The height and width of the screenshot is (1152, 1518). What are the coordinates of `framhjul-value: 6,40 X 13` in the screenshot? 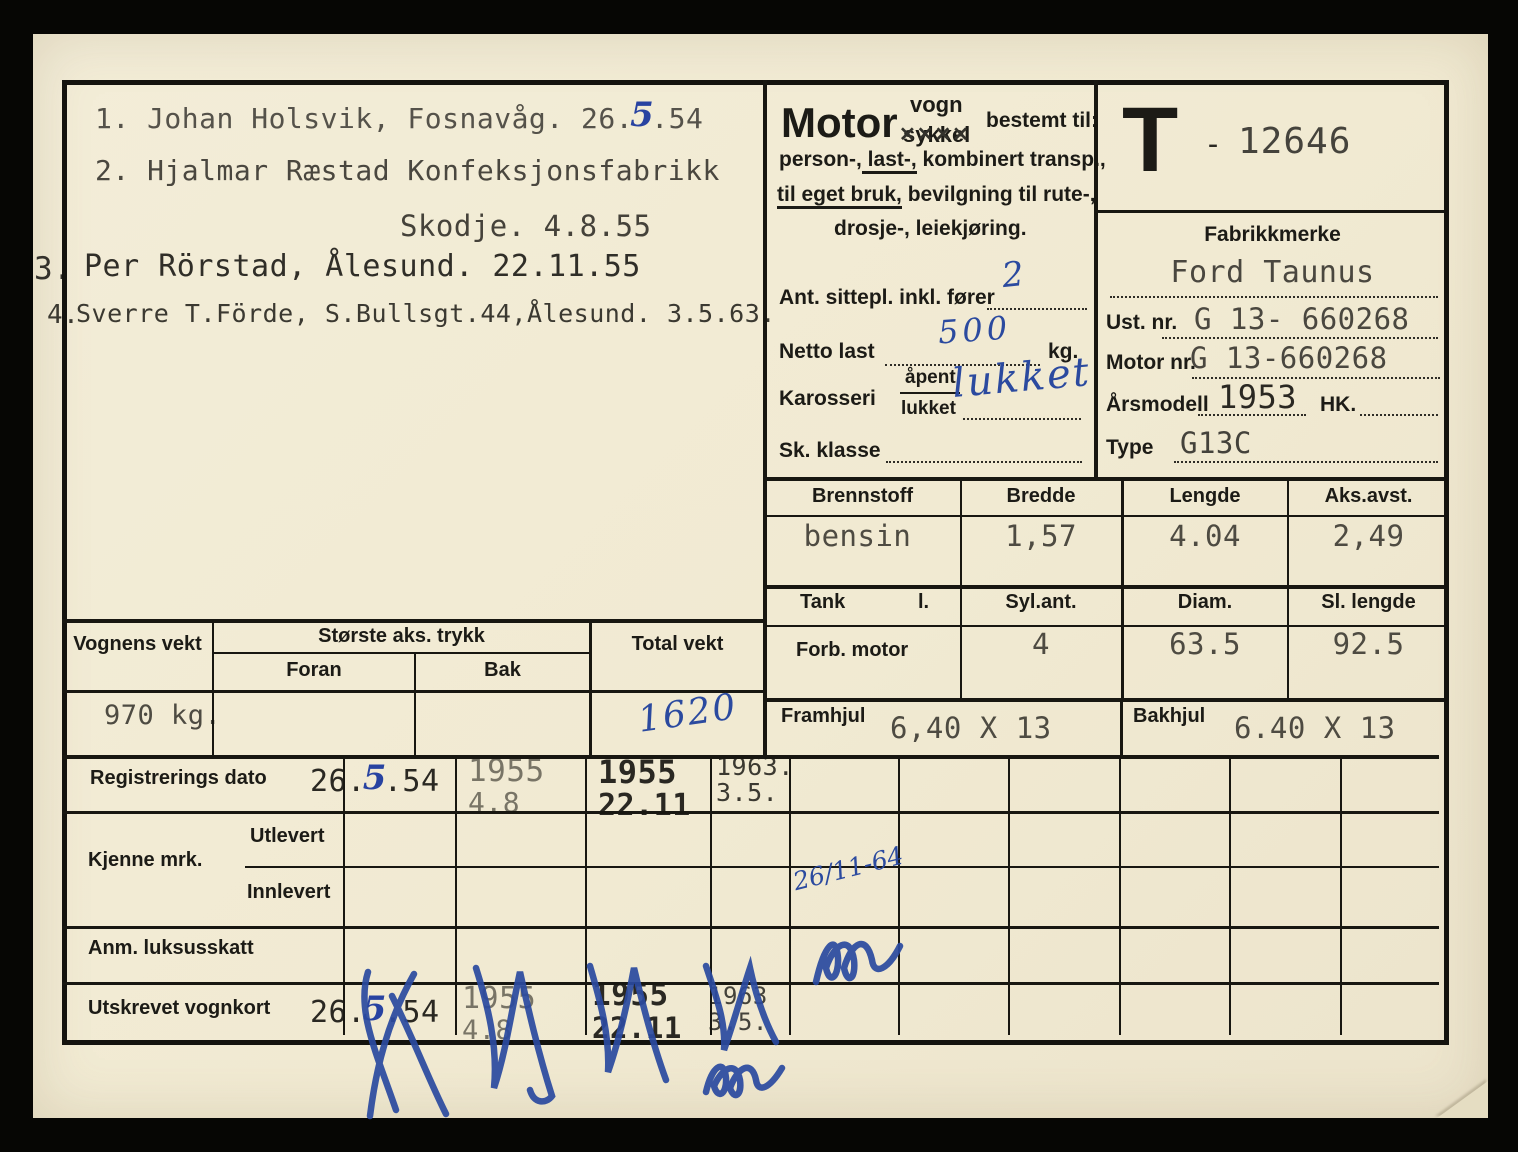 It's located at (971, 728).